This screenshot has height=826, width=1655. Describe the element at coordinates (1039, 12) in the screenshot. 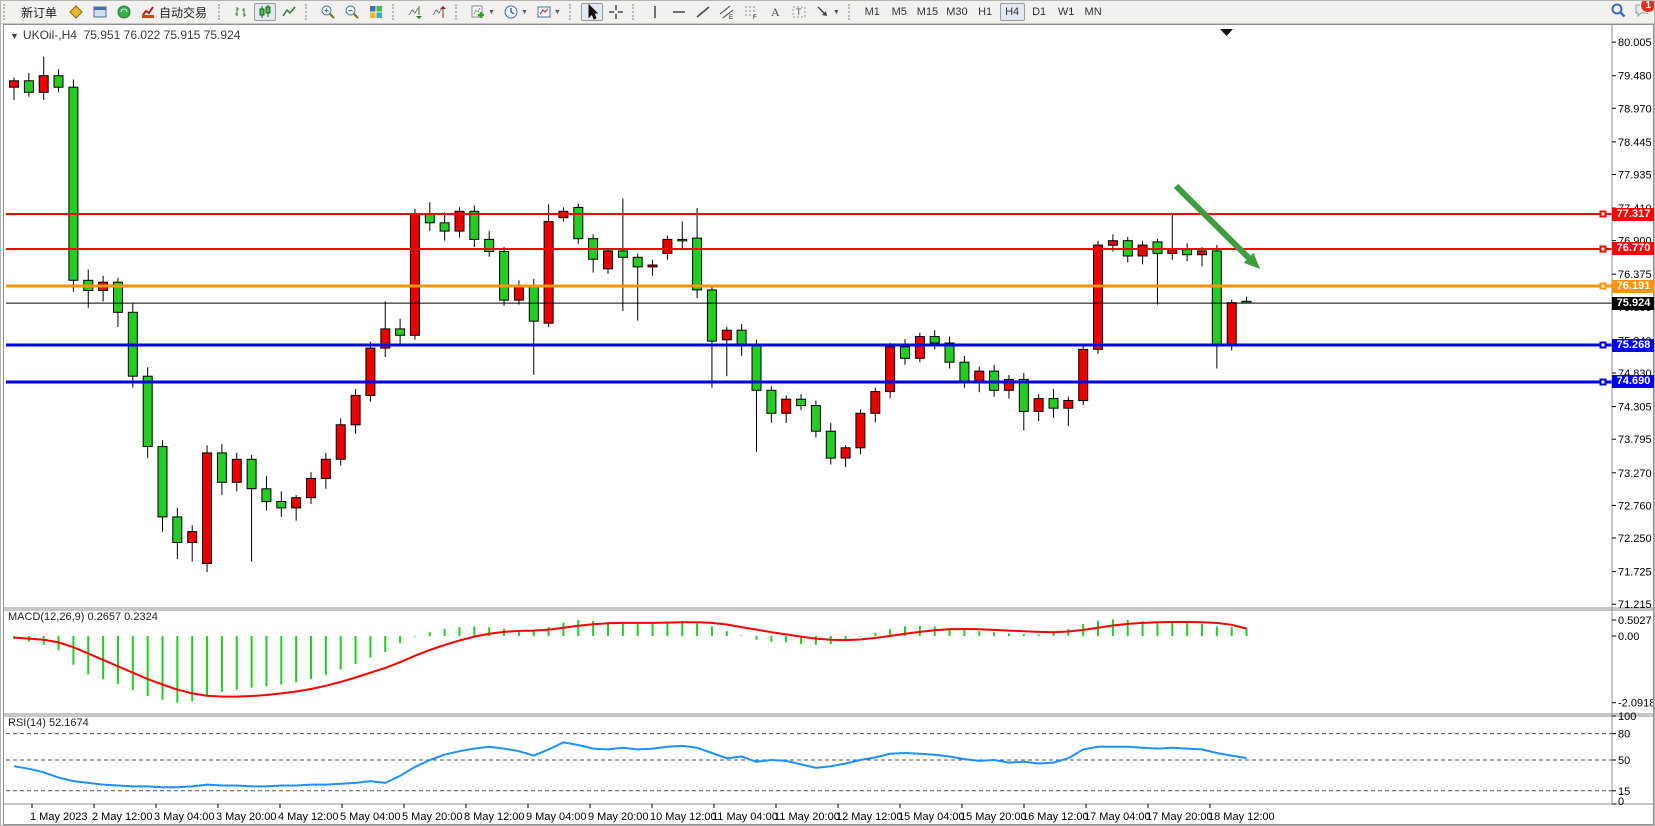

I see `timeframe-button-d1: D1` at that location.